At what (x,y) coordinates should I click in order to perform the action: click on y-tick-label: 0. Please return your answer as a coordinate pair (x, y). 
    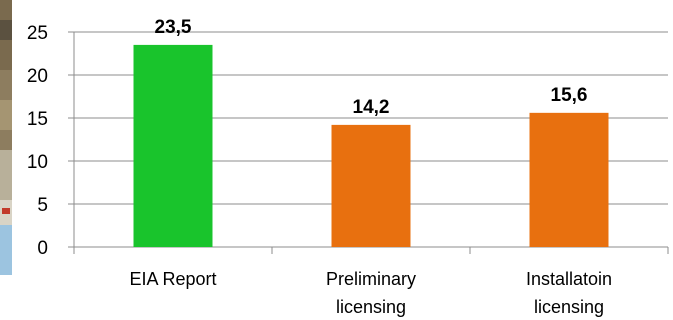
    Looking at the image, I should click on (42, 248).